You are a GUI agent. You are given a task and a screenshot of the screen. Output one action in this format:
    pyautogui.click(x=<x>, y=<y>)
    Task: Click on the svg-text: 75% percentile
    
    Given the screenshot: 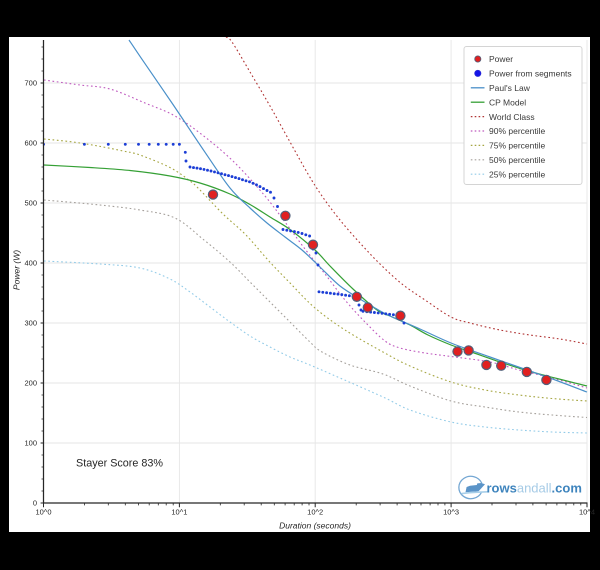 What is the action you would take?
    pyautogui.click(x=517, y=146)
    